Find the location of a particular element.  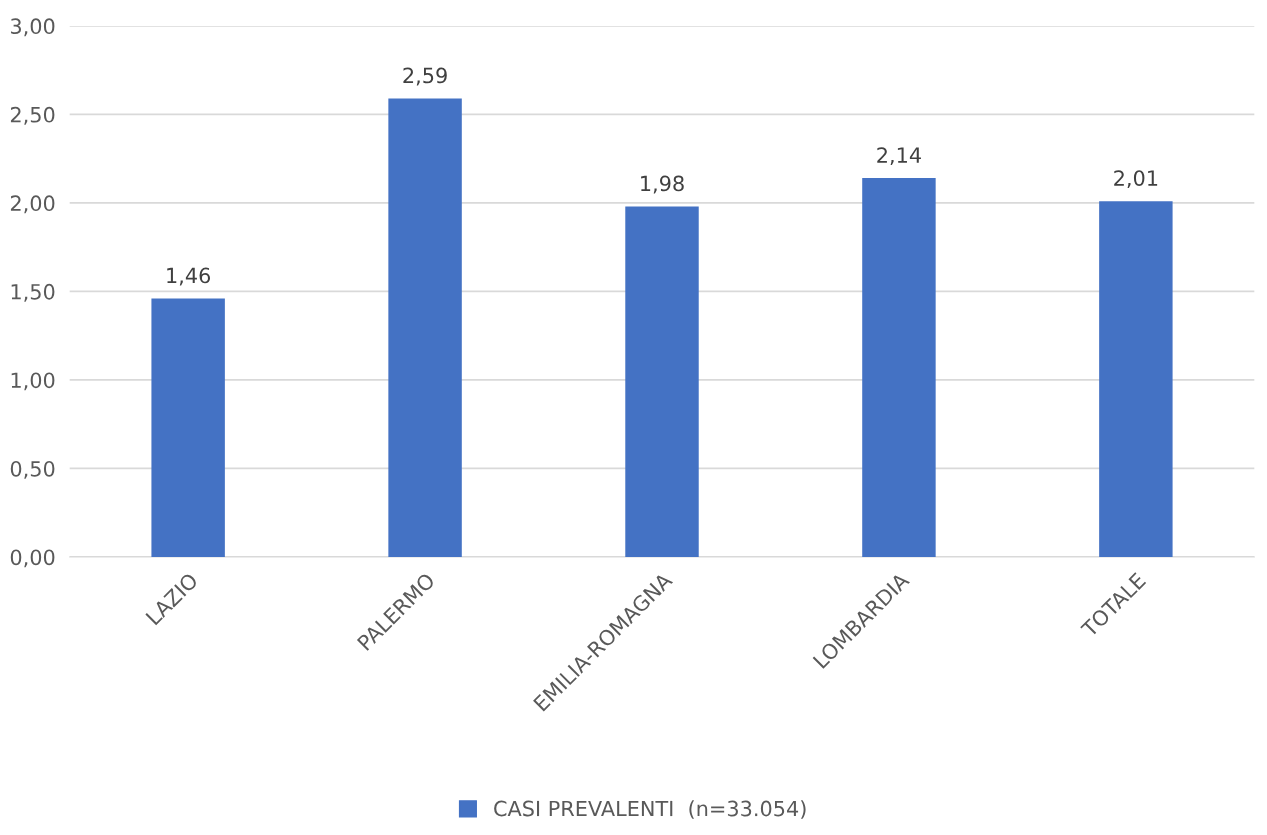

y-tick-label: 0,50 is located at coordinates (32, 469).